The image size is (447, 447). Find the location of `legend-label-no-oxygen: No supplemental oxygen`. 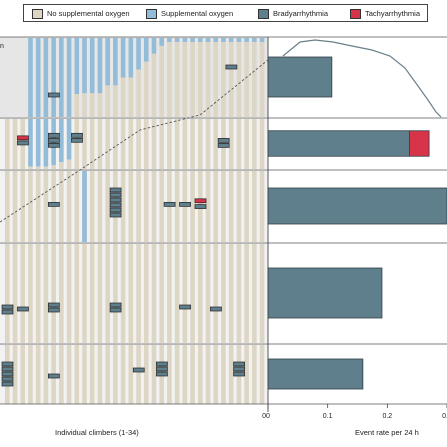

legend-label-no-oxygen: No supplemental oxygen is located at coordinates (88, 13).